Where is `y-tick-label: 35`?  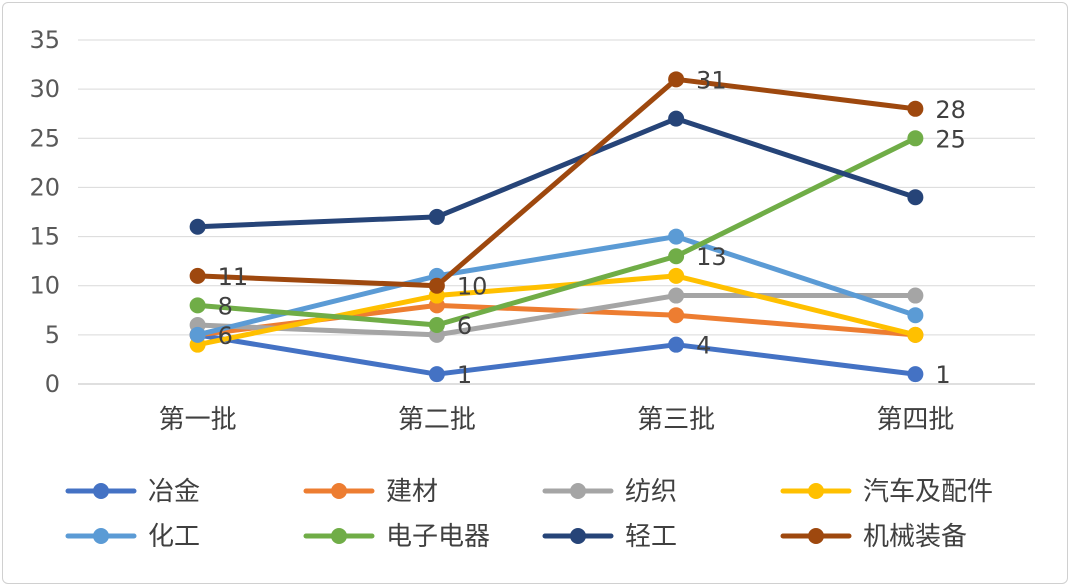
y-tick-label: 35 is located at coordinates (44, 40).